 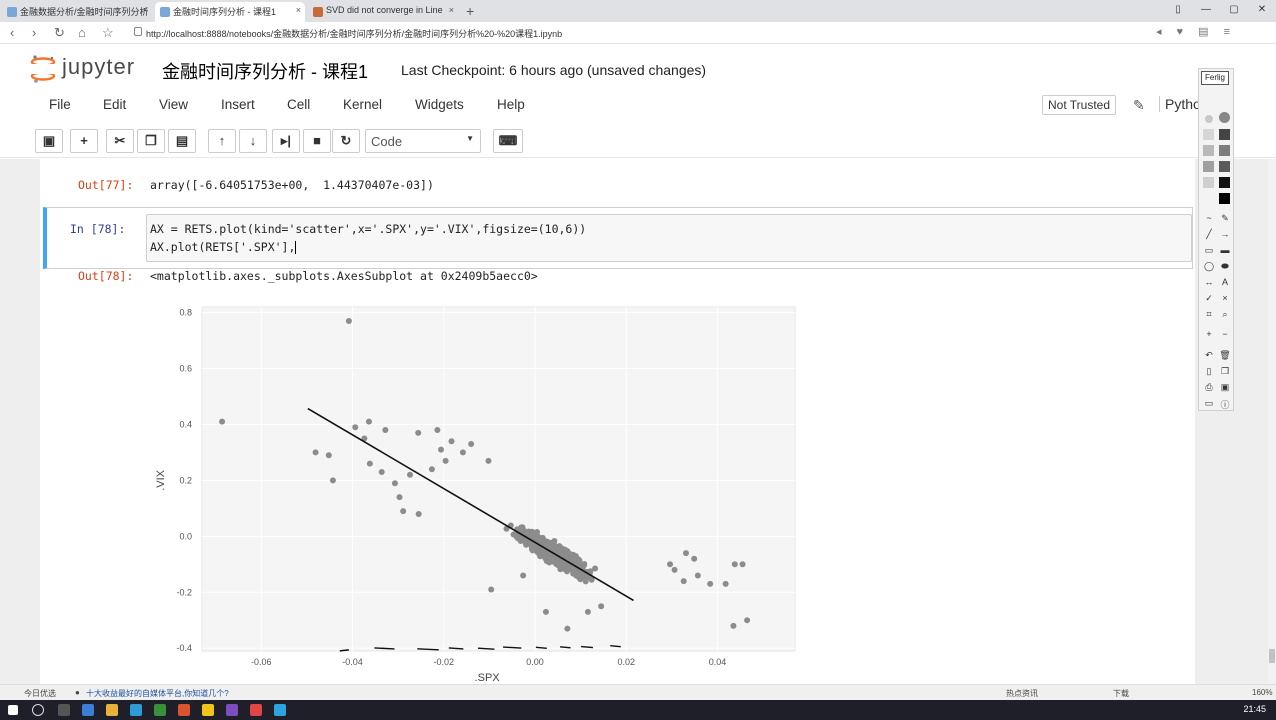 What do you see at coordinates (1225, 250) in the screenshot?
I see `filled-rectangle-icon: ▬` at bounding box center [1225, 250].